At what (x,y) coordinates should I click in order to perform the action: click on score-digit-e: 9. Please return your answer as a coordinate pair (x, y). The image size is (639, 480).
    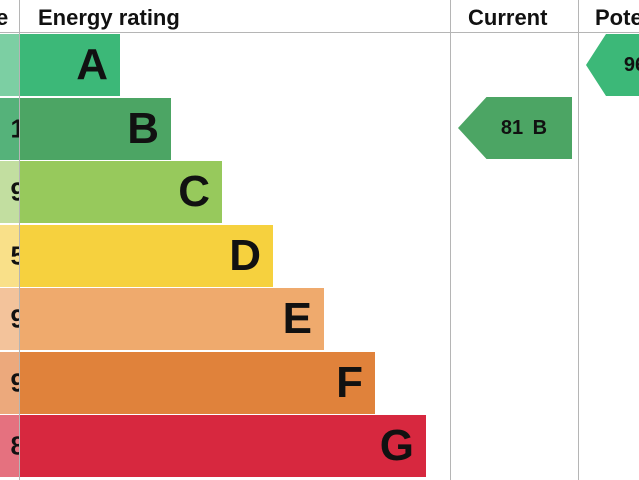
    Looking at the image, I should click on (14, 318).